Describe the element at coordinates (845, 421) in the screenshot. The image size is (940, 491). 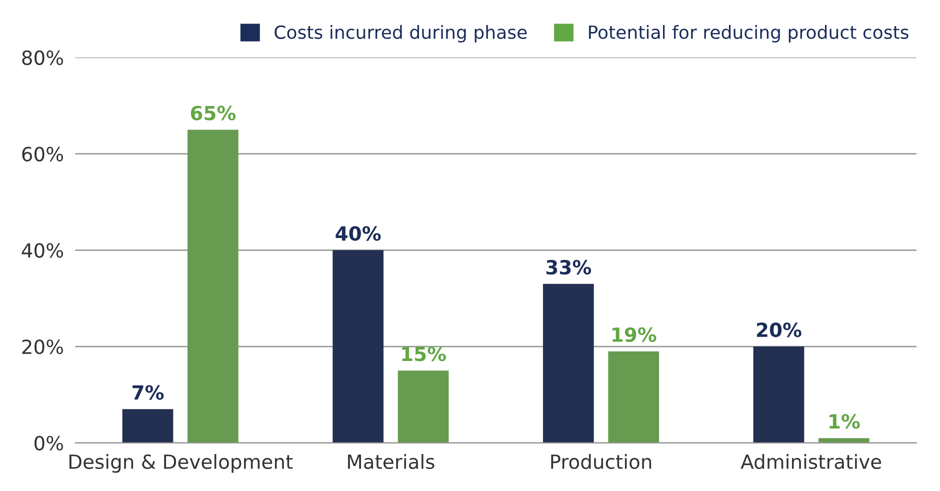
I see `data-label: 1%` at that location.